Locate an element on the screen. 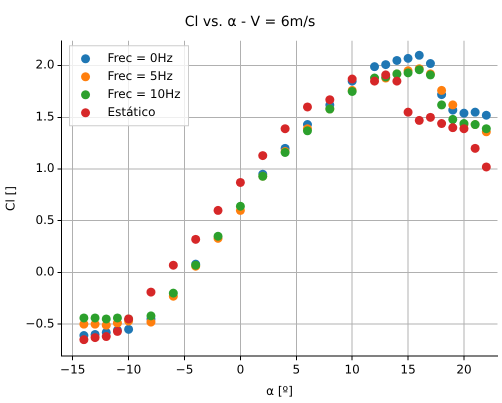 Image resolution: width=502 pixels, height=403 pixels. x-tick-label: 5 is located at coordinates (296, 369).